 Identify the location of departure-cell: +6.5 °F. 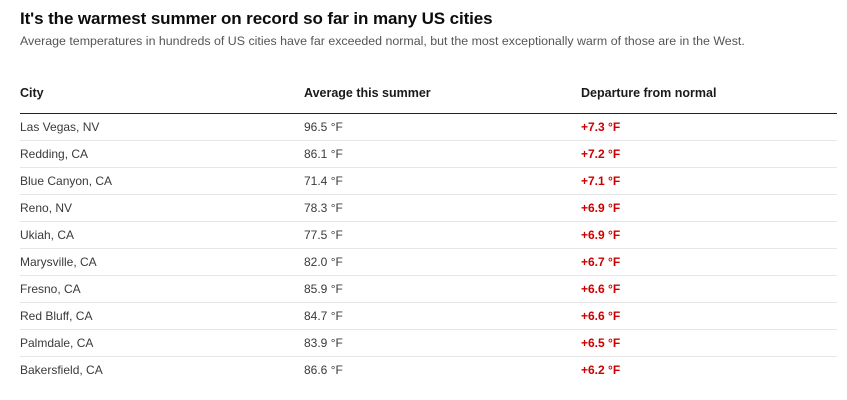
(709, 343).